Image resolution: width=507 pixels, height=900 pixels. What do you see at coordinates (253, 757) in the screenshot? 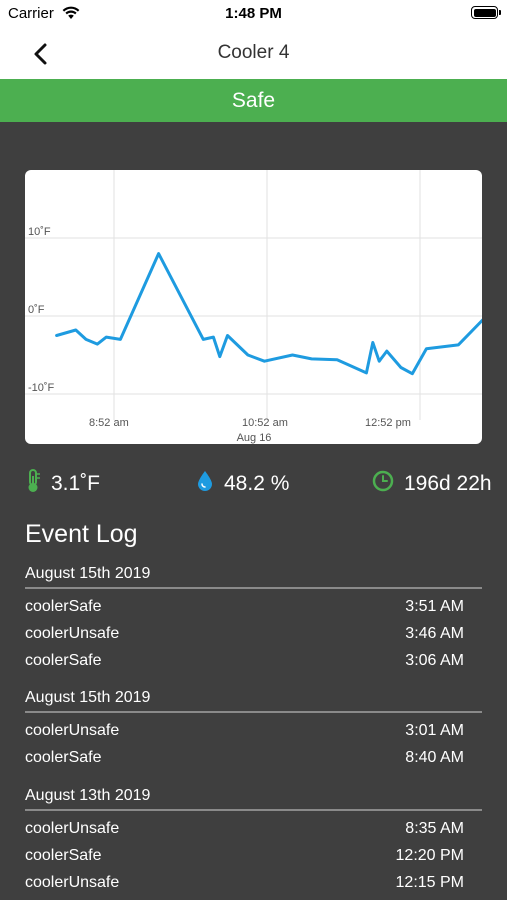
I see `event-row: coolerSafe 8:40 AM` at bounding box center [253, 757].